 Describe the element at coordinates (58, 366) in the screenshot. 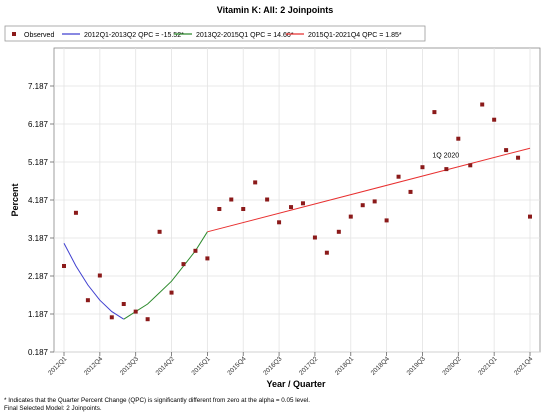

I see `x-tick-label: 2012Q1` at that location.